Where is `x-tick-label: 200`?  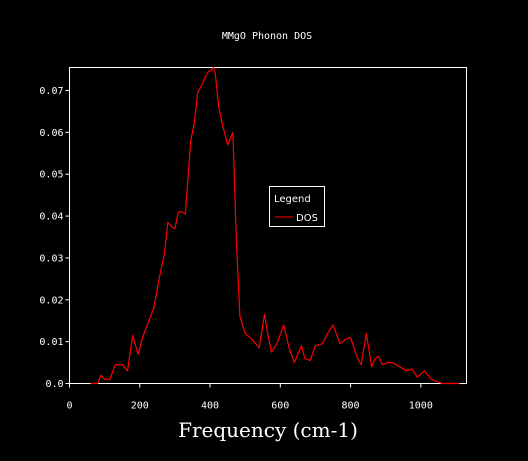 x-tick-label: 200 is located at coordinates (140, 406).